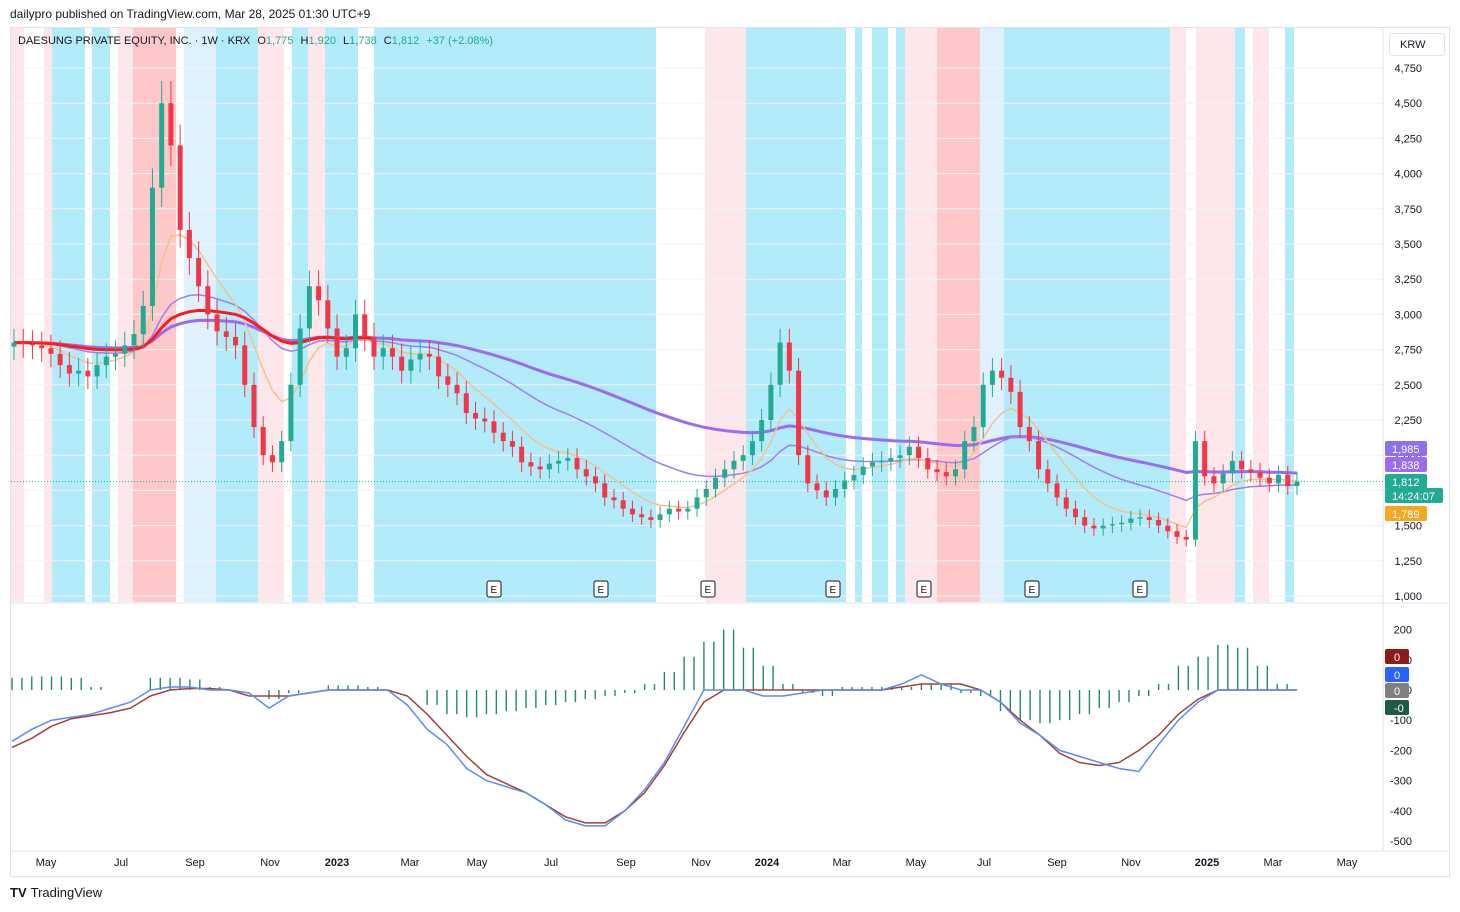  Describe the element at coordinates (1408, 104) in the screenshot. I see `price-tick: 4,500` at that location.